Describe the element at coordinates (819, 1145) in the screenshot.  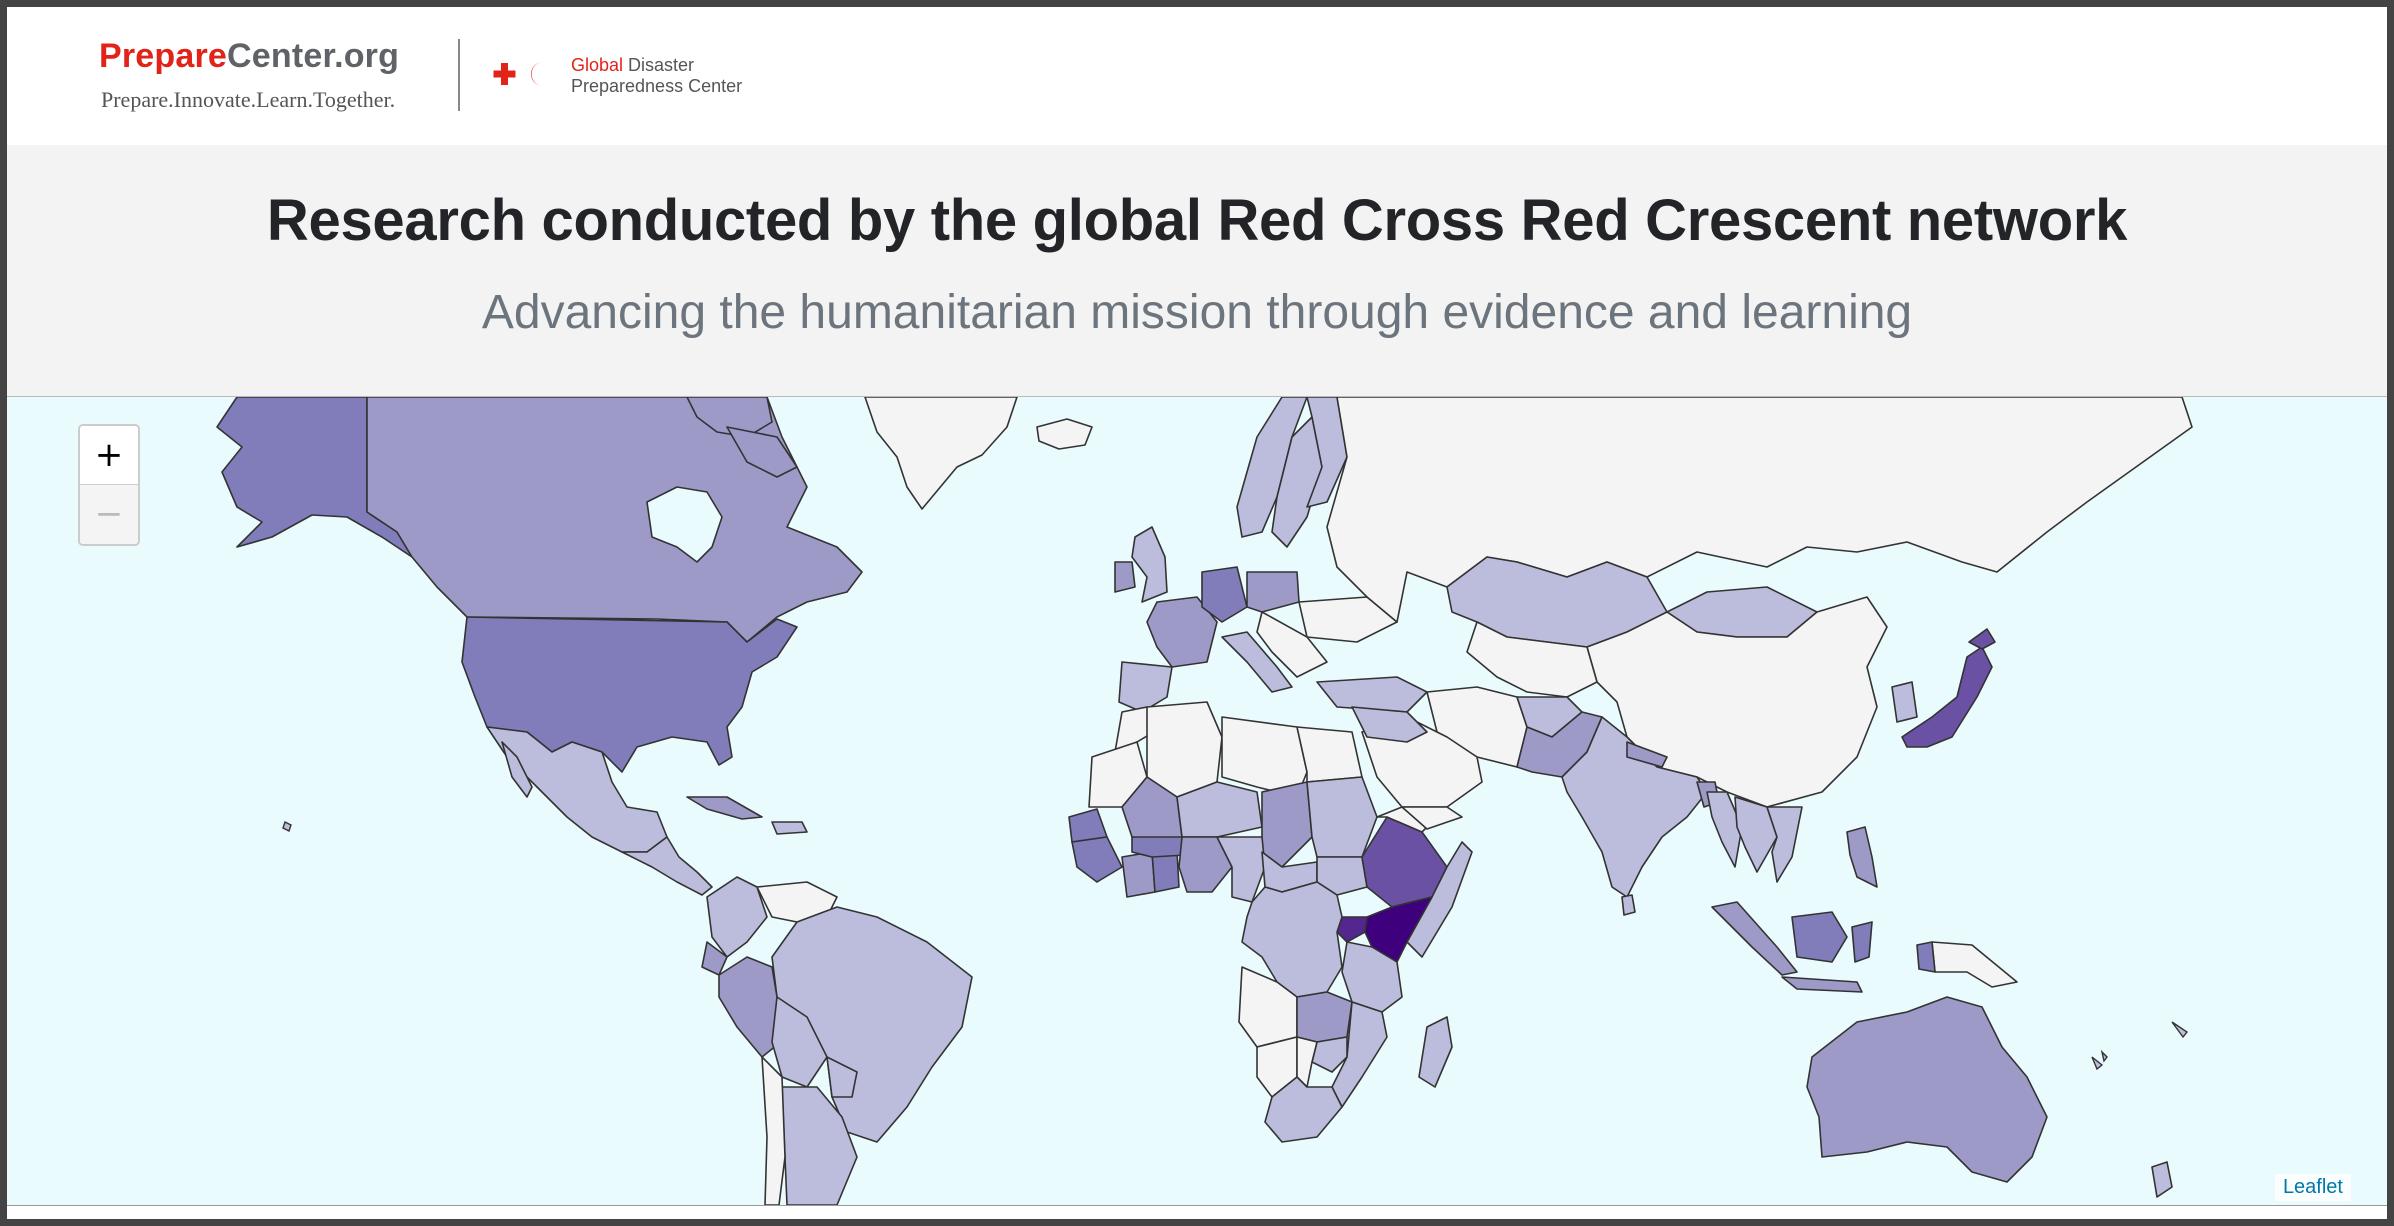
I see `country-argentina` at that location.